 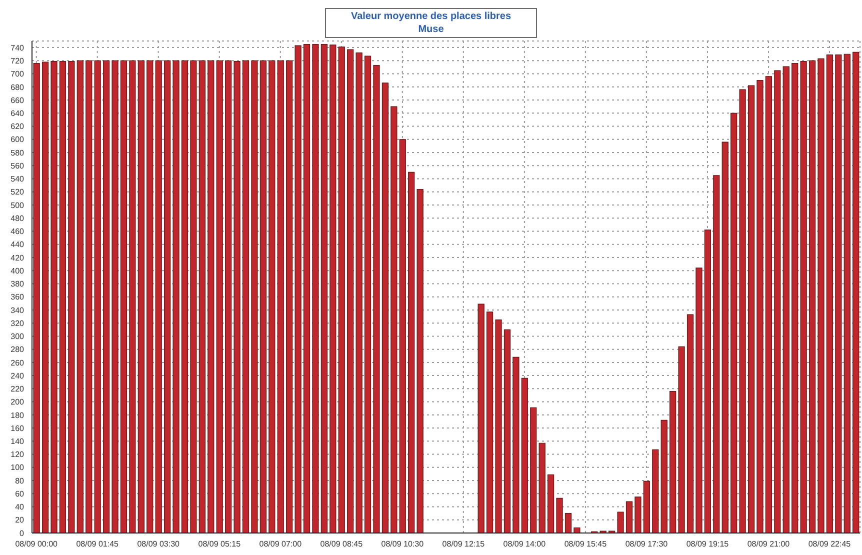 I want to click on y-tick-label: 540, so click(x=17, y=179).